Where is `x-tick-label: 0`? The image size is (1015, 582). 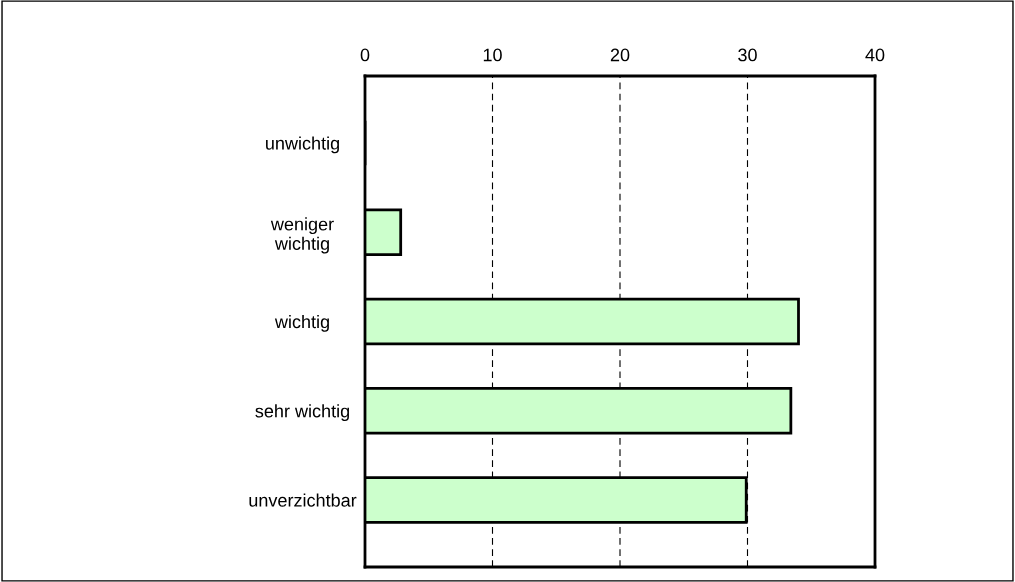 x-tick-label: 0 is located at coordinates (365, 55).